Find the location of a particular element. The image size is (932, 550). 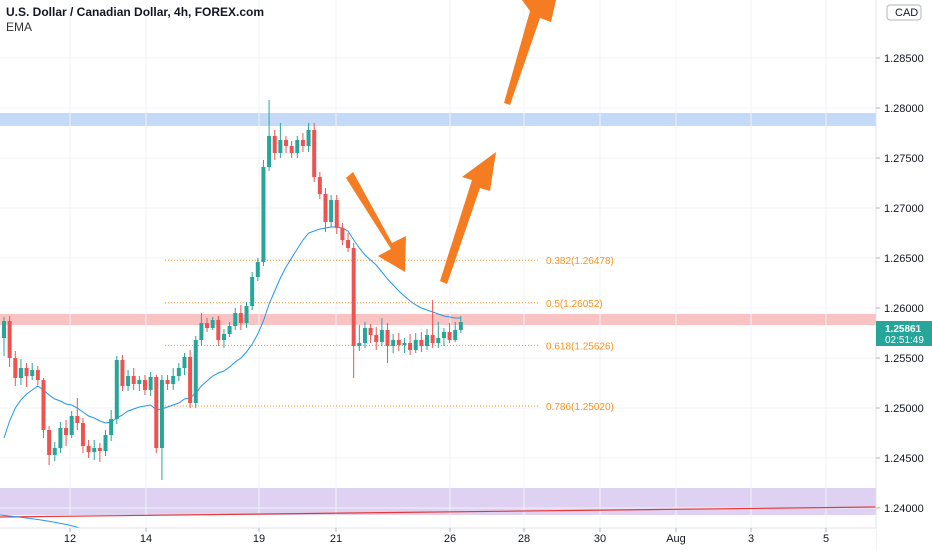

time-tick-label: 12 is located at coordinates (70, 539).